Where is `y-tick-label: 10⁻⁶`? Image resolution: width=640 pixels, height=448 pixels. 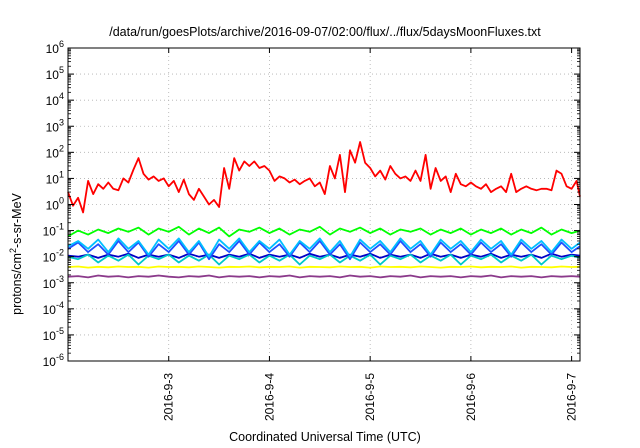 y-tick-label: 10⁻⁶ is located at coordinates (53, 360).